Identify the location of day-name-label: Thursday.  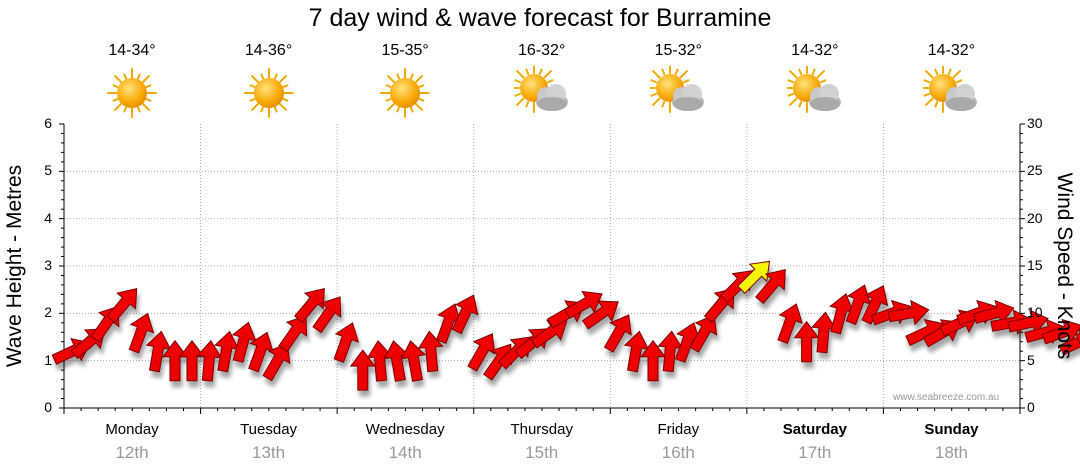
(541, 429).